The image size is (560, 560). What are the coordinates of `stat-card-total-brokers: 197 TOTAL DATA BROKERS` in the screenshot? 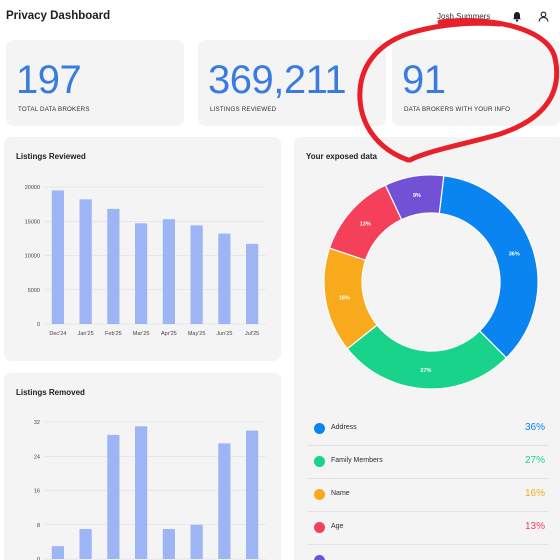 It's located at (95, 83).